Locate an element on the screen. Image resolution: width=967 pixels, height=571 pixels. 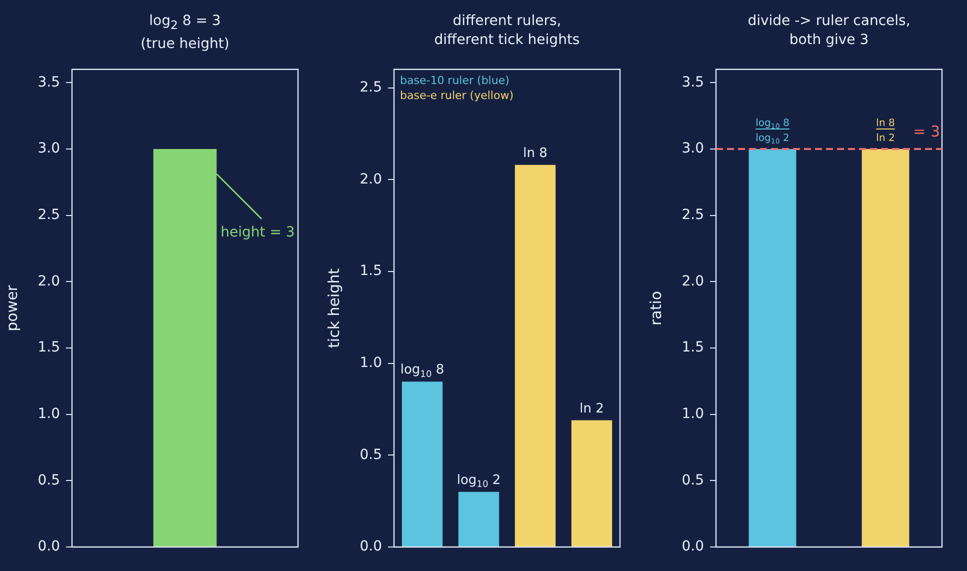
y-axis-title: ratio is located at coordinates (655, 308).